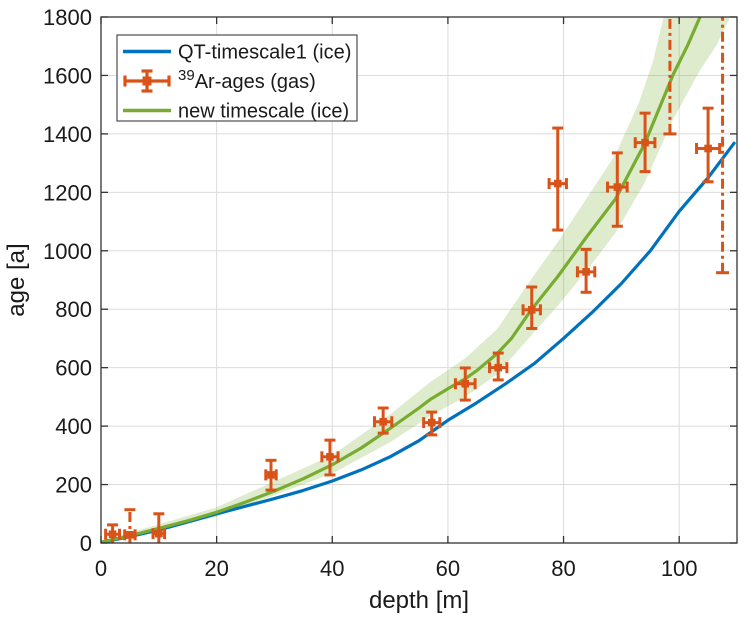  Describe the element at coordinates (67, 17) in the screenshot. I see `y-tick-label: 1800` at that location.